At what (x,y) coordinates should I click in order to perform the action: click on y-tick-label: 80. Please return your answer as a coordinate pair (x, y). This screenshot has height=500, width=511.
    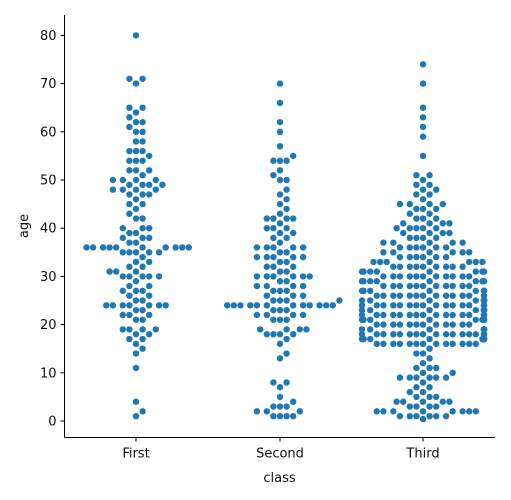
    Looking at the image, I should click on (48, 36).